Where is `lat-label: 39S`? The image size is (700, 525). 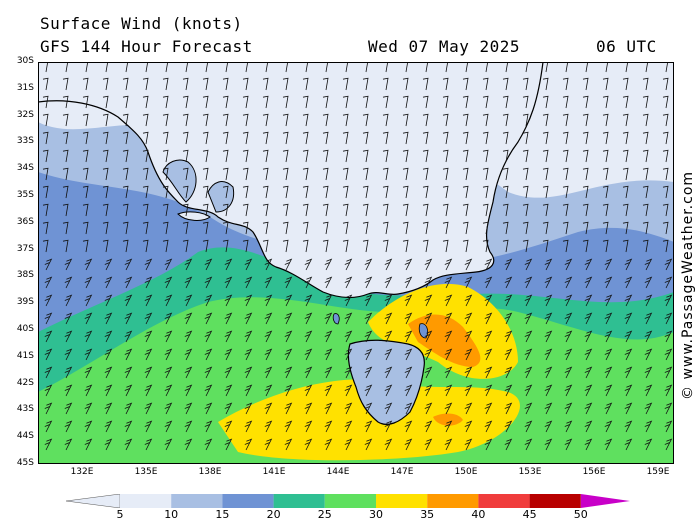 lat-label: 39S is located at coordinates (25, 302).